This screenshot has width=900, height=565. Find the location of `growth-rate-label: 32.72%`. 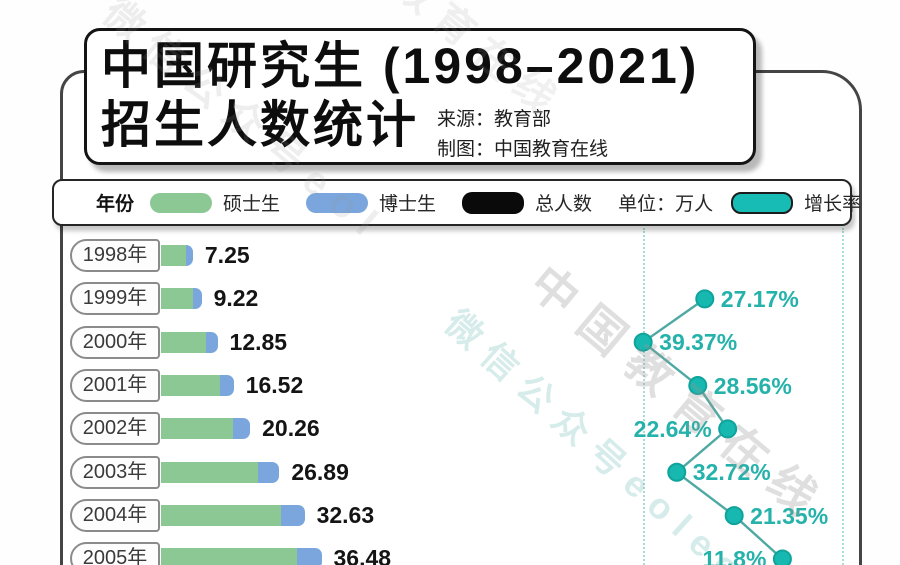

growth-rate-label: 32.72% is located at coordinates (731, 472).